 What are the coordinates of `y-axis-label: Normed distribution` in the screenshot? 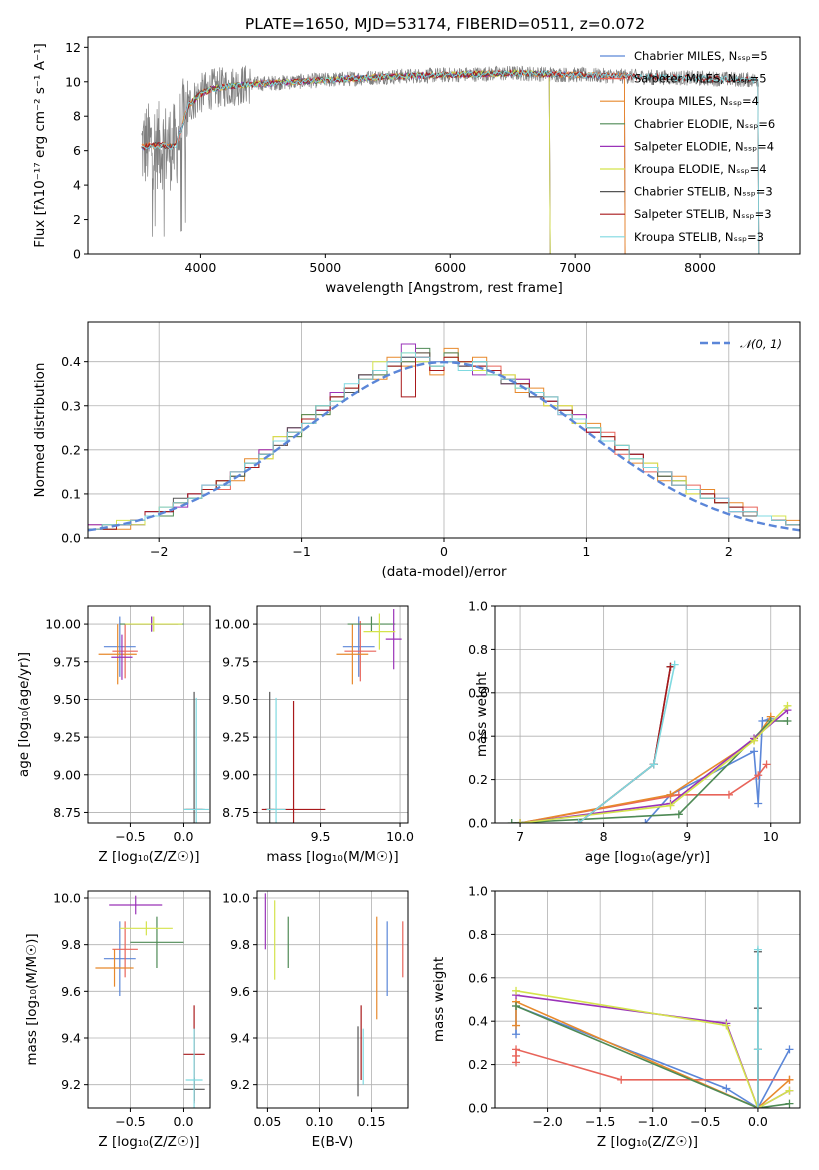 It's located at (40, 430).